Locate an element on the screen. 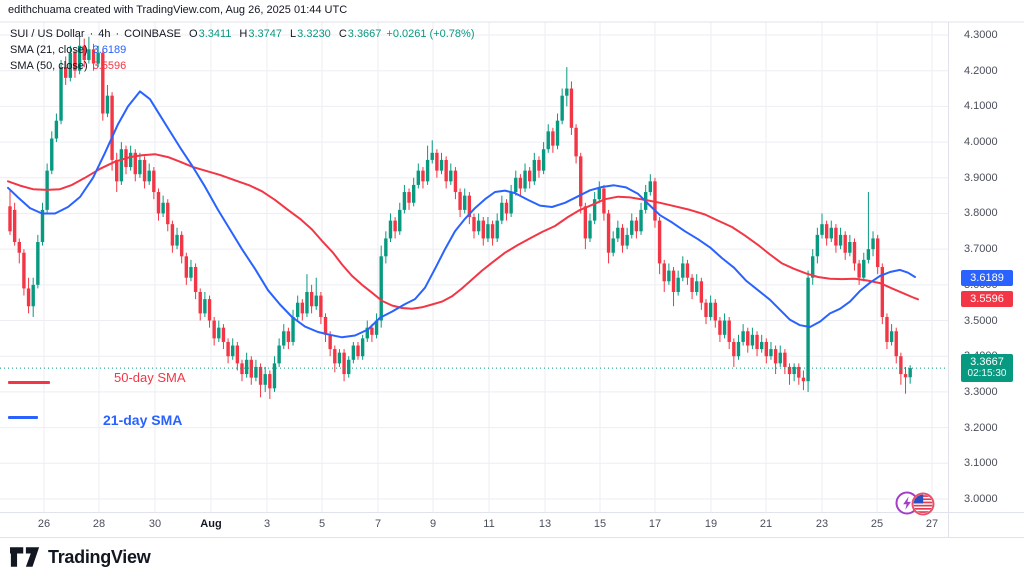 The height and width of the screenshot is (583, 1024). sma50-price-chip: 3.5596 is located at coordinates (987, 299).